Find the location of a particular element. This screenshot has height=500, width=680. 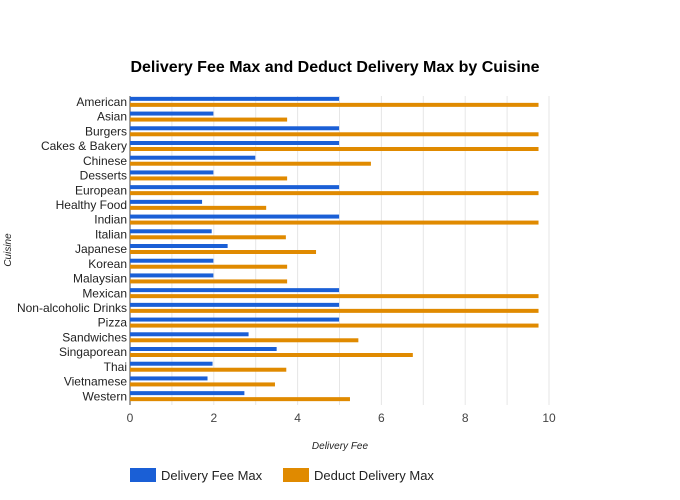

category-label: Chinese is located at coordinates (105, 161).